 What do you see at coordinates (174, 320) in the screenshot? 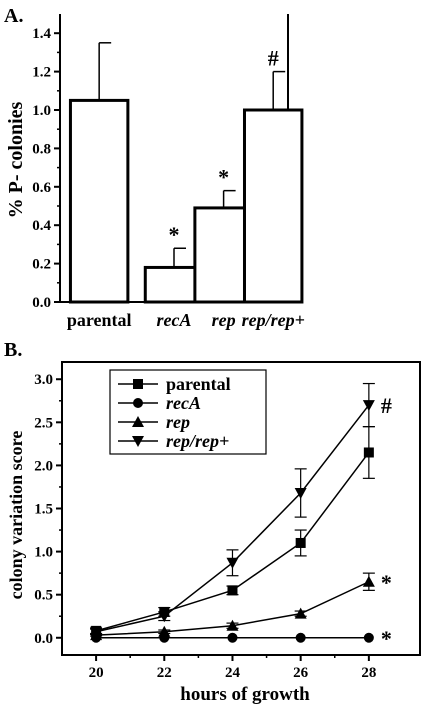
I see `panel-a-x-tick-label: recA` at bounding box center [174, 320].